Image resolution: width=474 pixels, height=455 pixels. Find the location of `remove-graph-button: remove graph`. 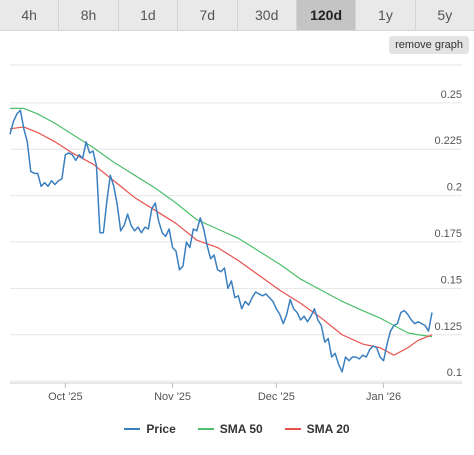

remove-graph-button: remove graph is located at coordinates (429, 45).